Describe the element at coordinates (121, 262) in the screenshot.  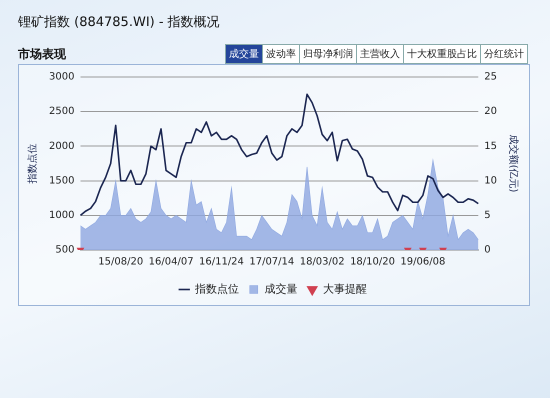
I see `x-tick-label: 15/08/20` at that location.